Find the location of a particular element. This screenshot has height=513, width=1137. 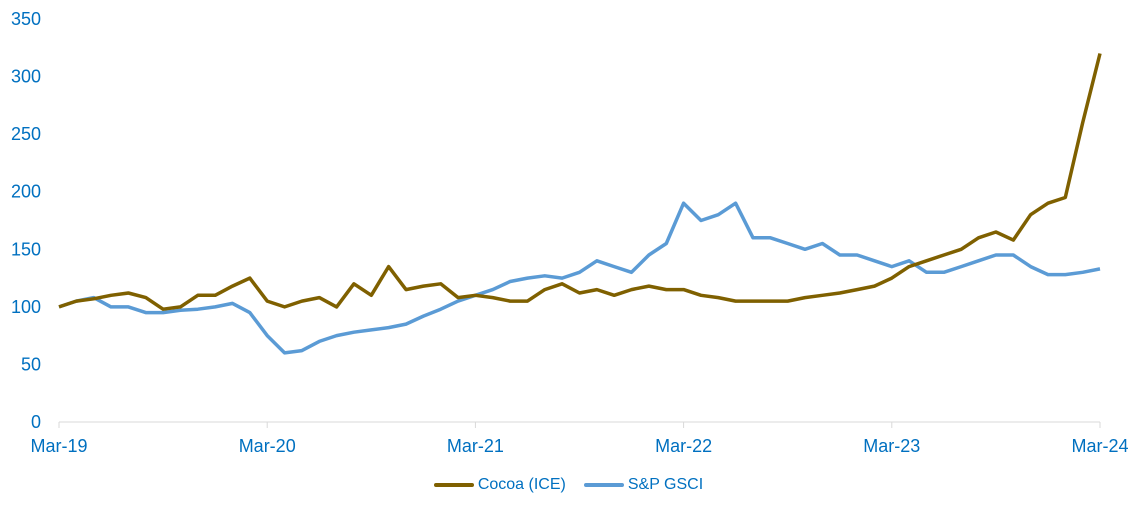

y-tick-label: 250 is located at coordinates (26, 134).